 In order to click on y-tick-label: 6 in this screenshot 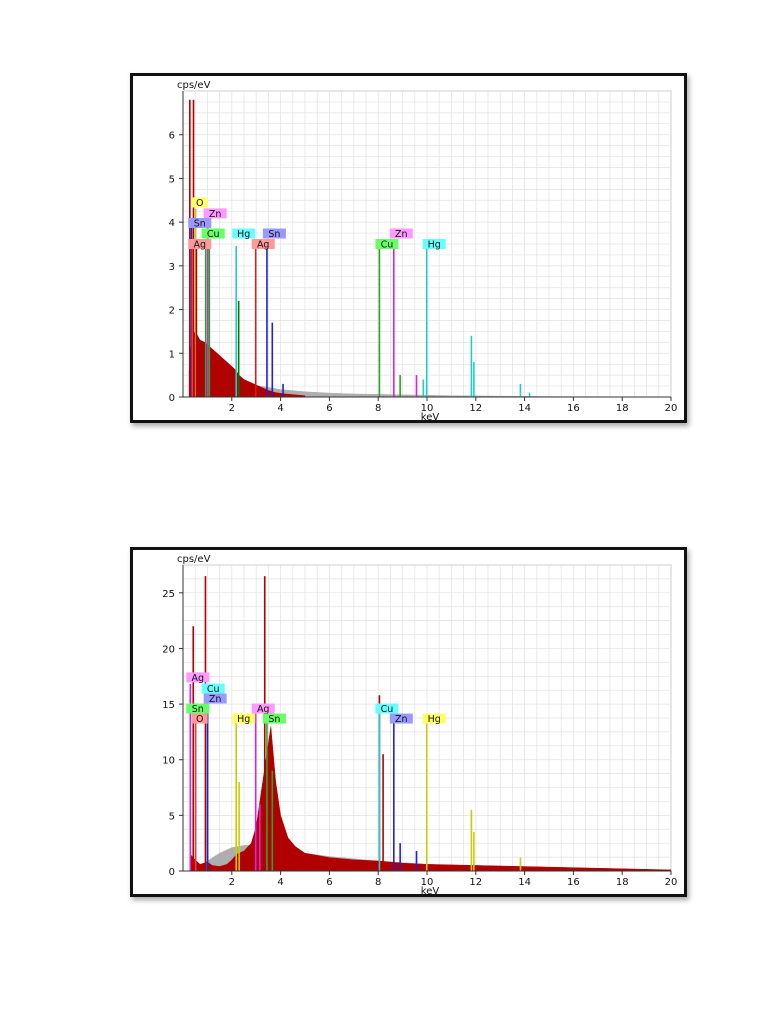, I will do `click(172, 136)`.